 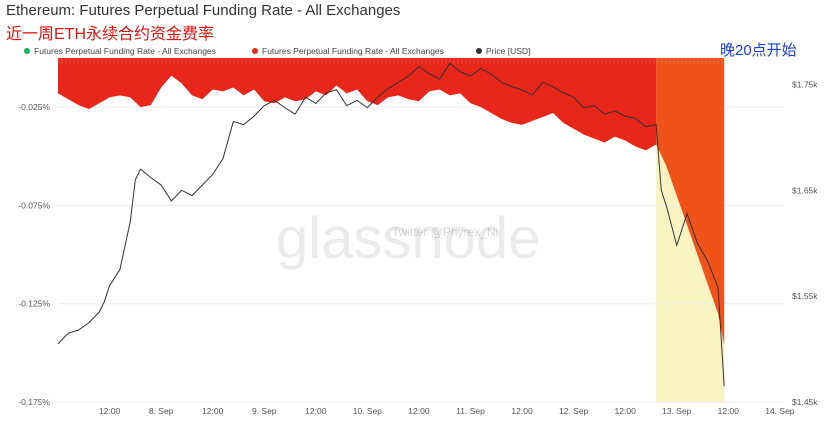 What do you see at coordinates (255, 51) in the screenshot?
I see `legend-red-dot-icon` at bounding box center [255, 51].